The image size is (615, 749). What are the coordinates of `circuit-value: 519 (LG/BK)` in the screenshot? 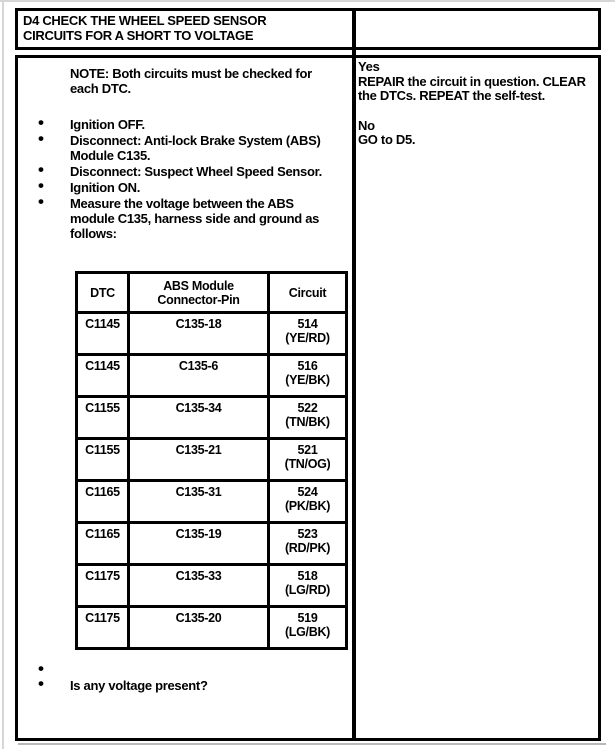 It's located at (307, 627).